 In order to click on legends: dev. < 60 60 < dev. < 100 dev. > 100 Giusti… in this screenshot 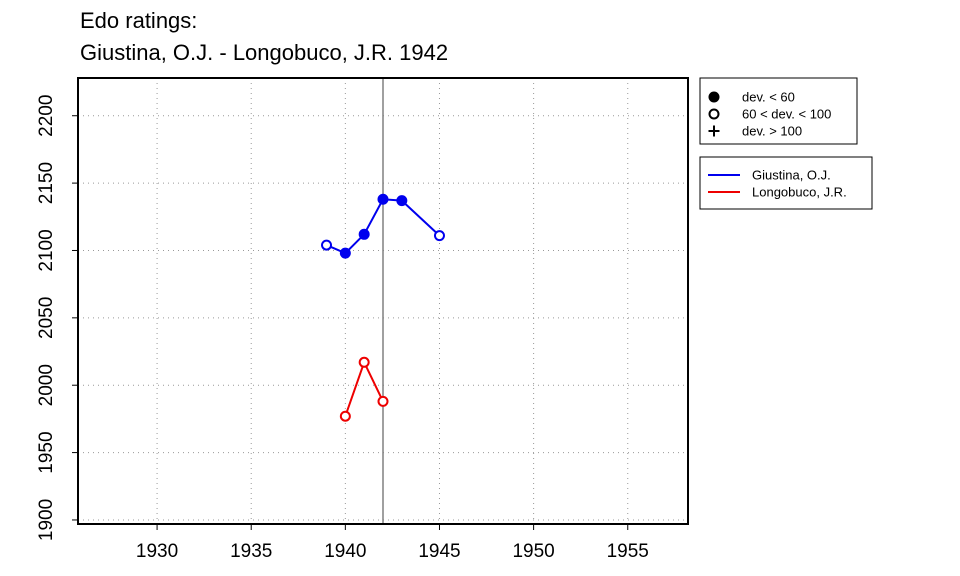, I will do `click(786, 143)`.